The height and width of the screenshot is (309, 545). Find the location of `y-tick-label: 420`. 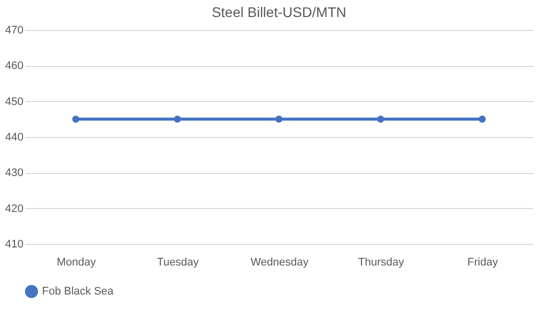

y-tick-label: 420 is located at coordinates (14, 208).